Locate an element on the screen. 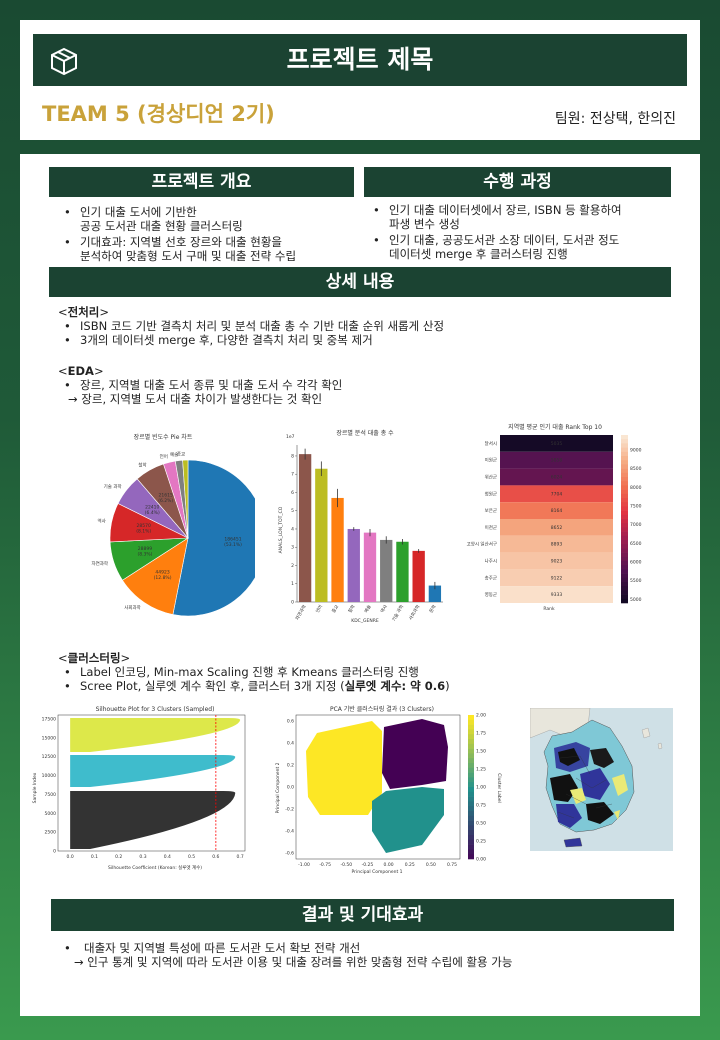  y-axis-label: ANALS_LON_TOT_CO is located at coordinates (281, 529).